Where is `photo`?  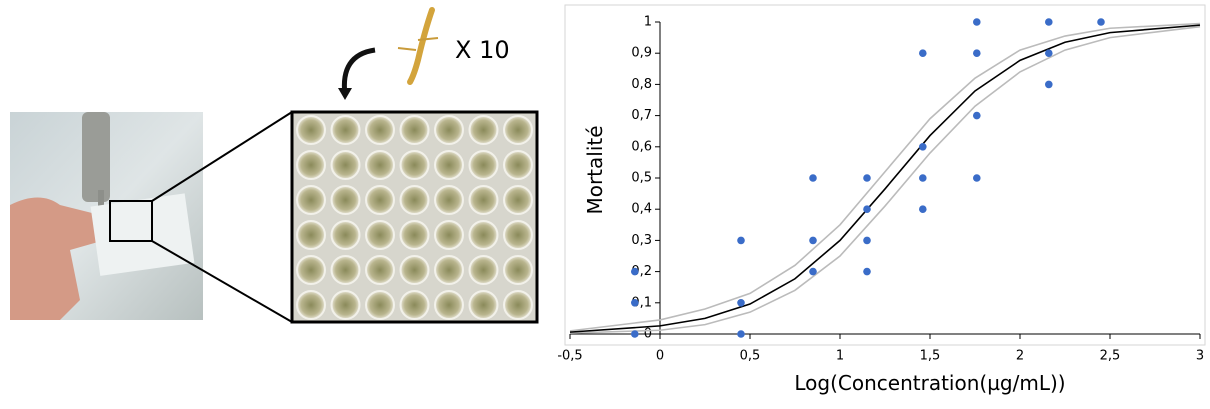
photo is located at coordinates (106, 216).